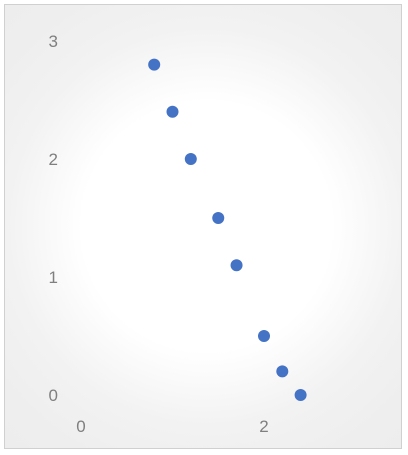 This screenshot has height=455, width=408. I want to click on x-tick-label: 0, so click(80, 426).